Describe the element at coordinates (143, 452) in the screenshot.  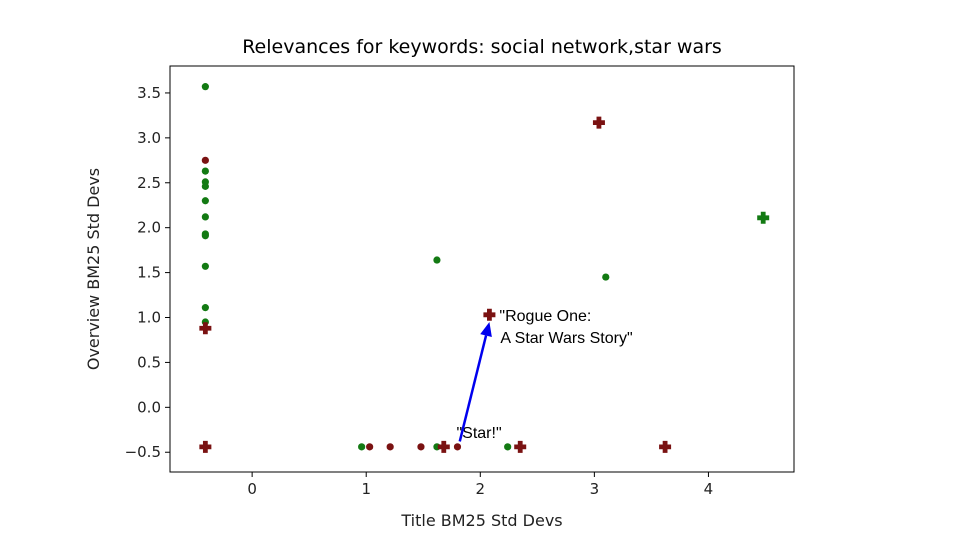
I see `y-tick-label: −0.5` at that location.